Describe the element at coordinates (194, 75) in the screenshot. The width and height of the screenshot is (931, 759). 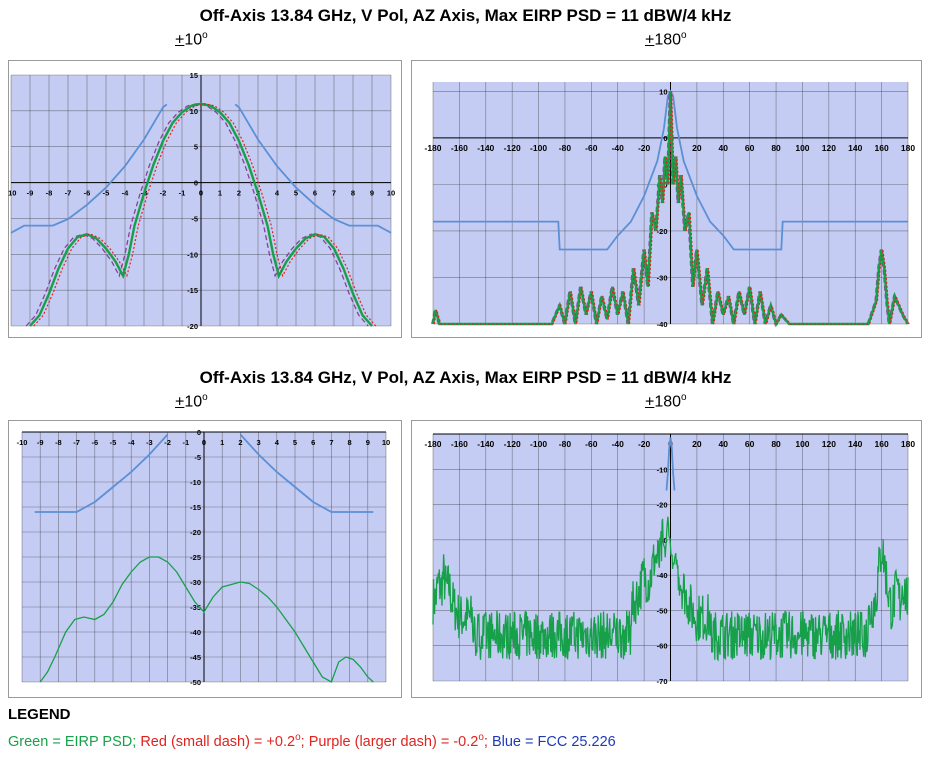
I see `y-tick-label: 15` at that location.